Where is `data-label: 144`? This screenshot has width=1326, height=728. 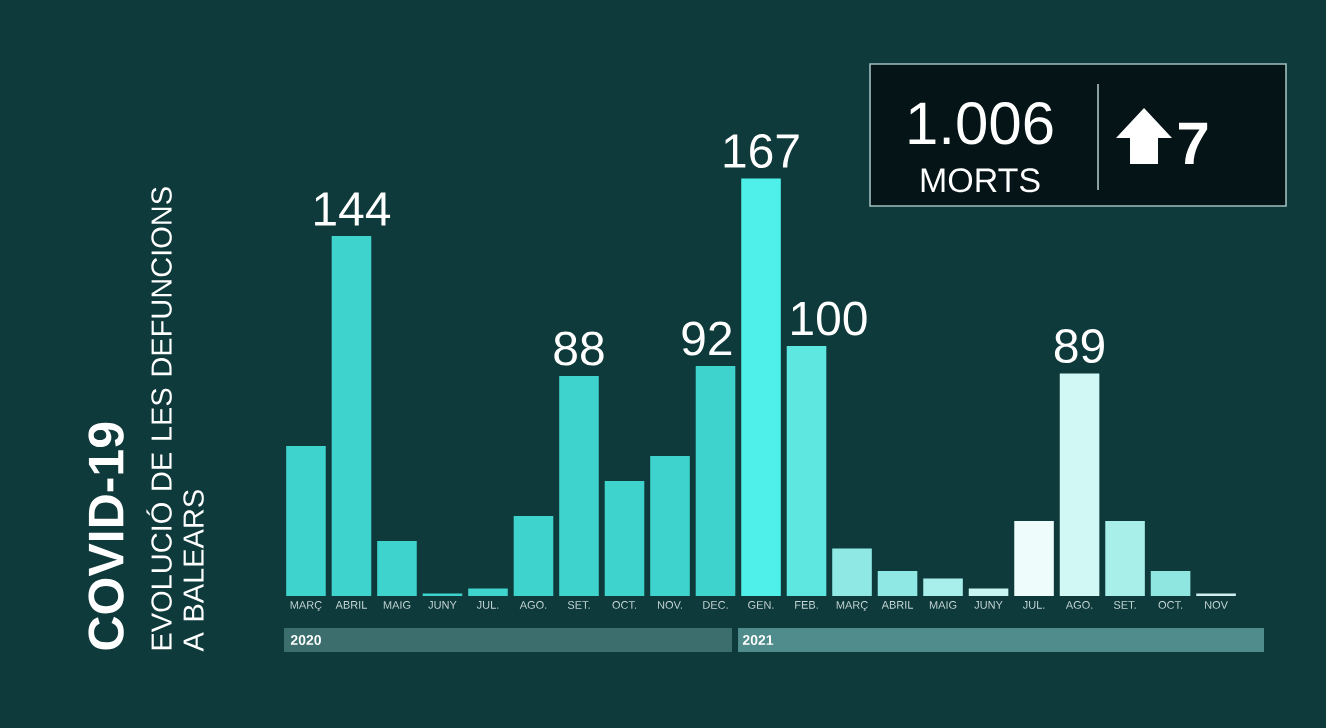 data-label: 144 is located at coordinates (353, 209).